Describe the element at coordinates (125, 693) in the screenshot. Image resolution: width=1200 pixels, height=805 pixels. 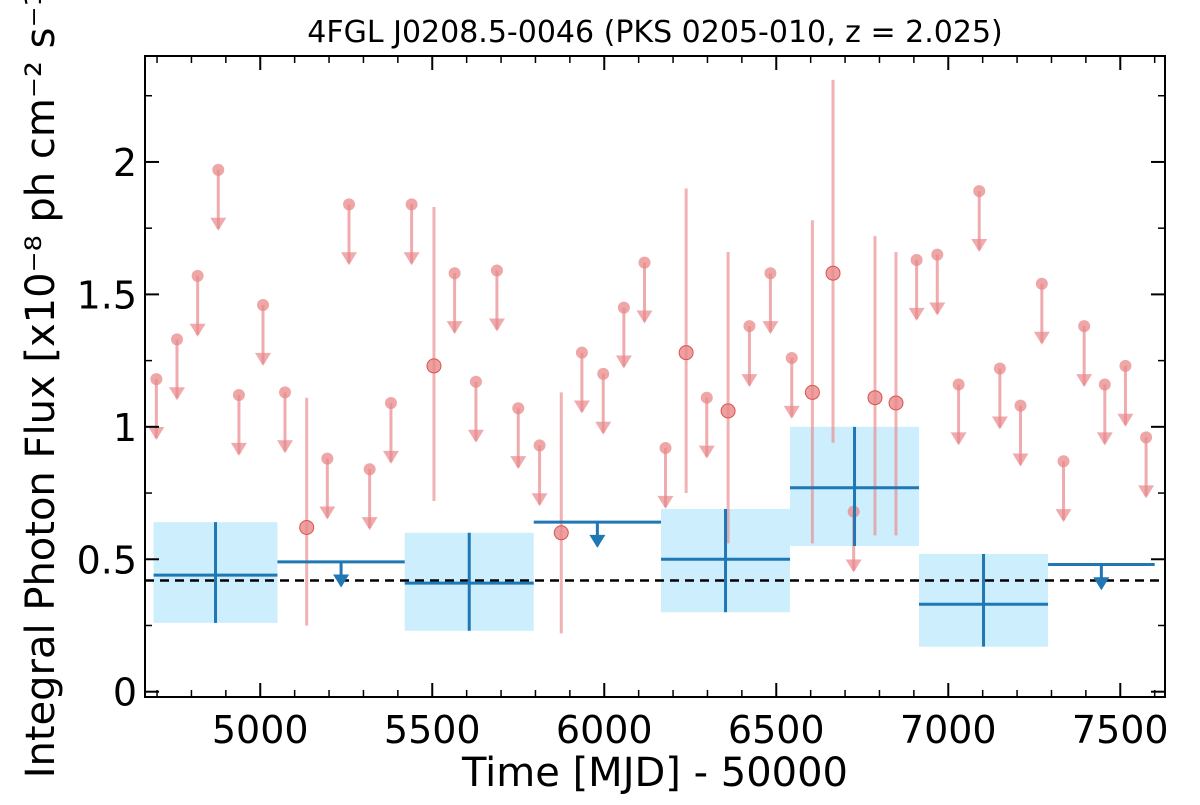
I see `y-tick-label: 0` at that location.